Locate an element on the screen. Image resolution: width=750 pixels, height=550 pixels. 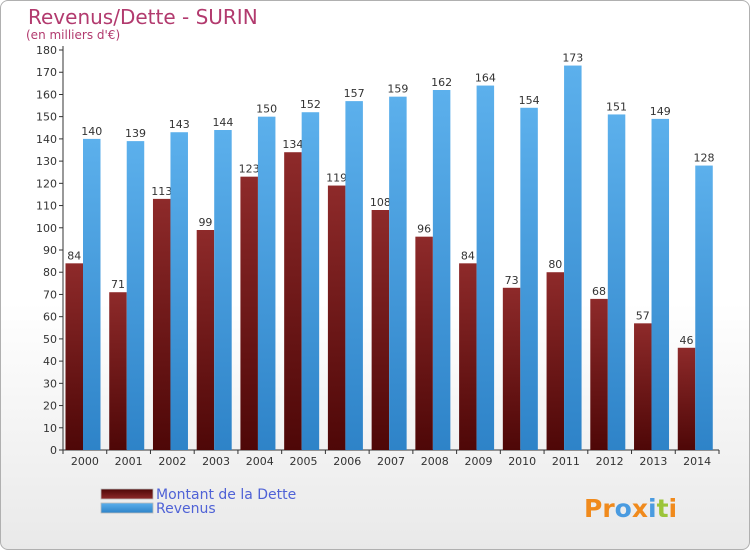
legend-swatch-revenus is located at coordinates (127, 508).